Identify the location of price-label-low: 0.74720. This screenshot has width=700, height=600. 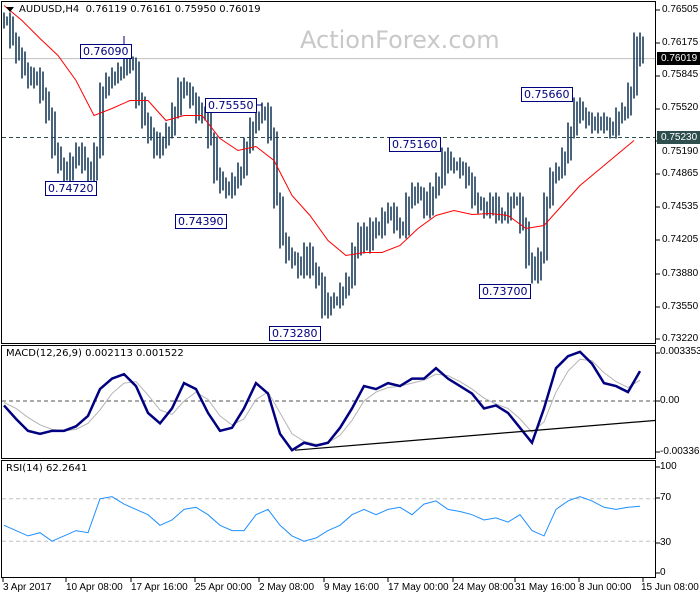
(71, 188).